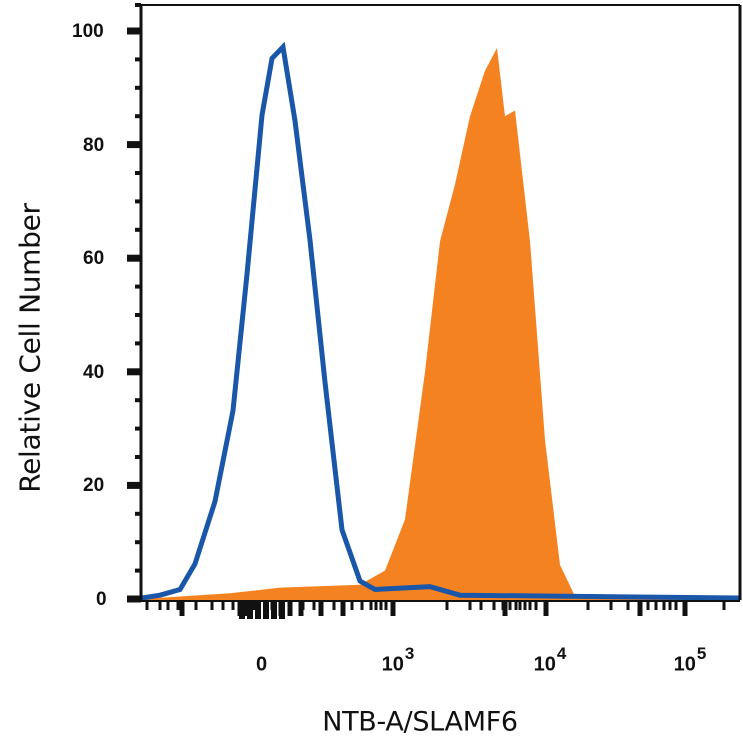 The width and height of the screenshot is (743, 747). What do you see at coordinates (94, 259) in the screenshot?
I see `y-tick-label: 60` at bounding box center [94, 259].